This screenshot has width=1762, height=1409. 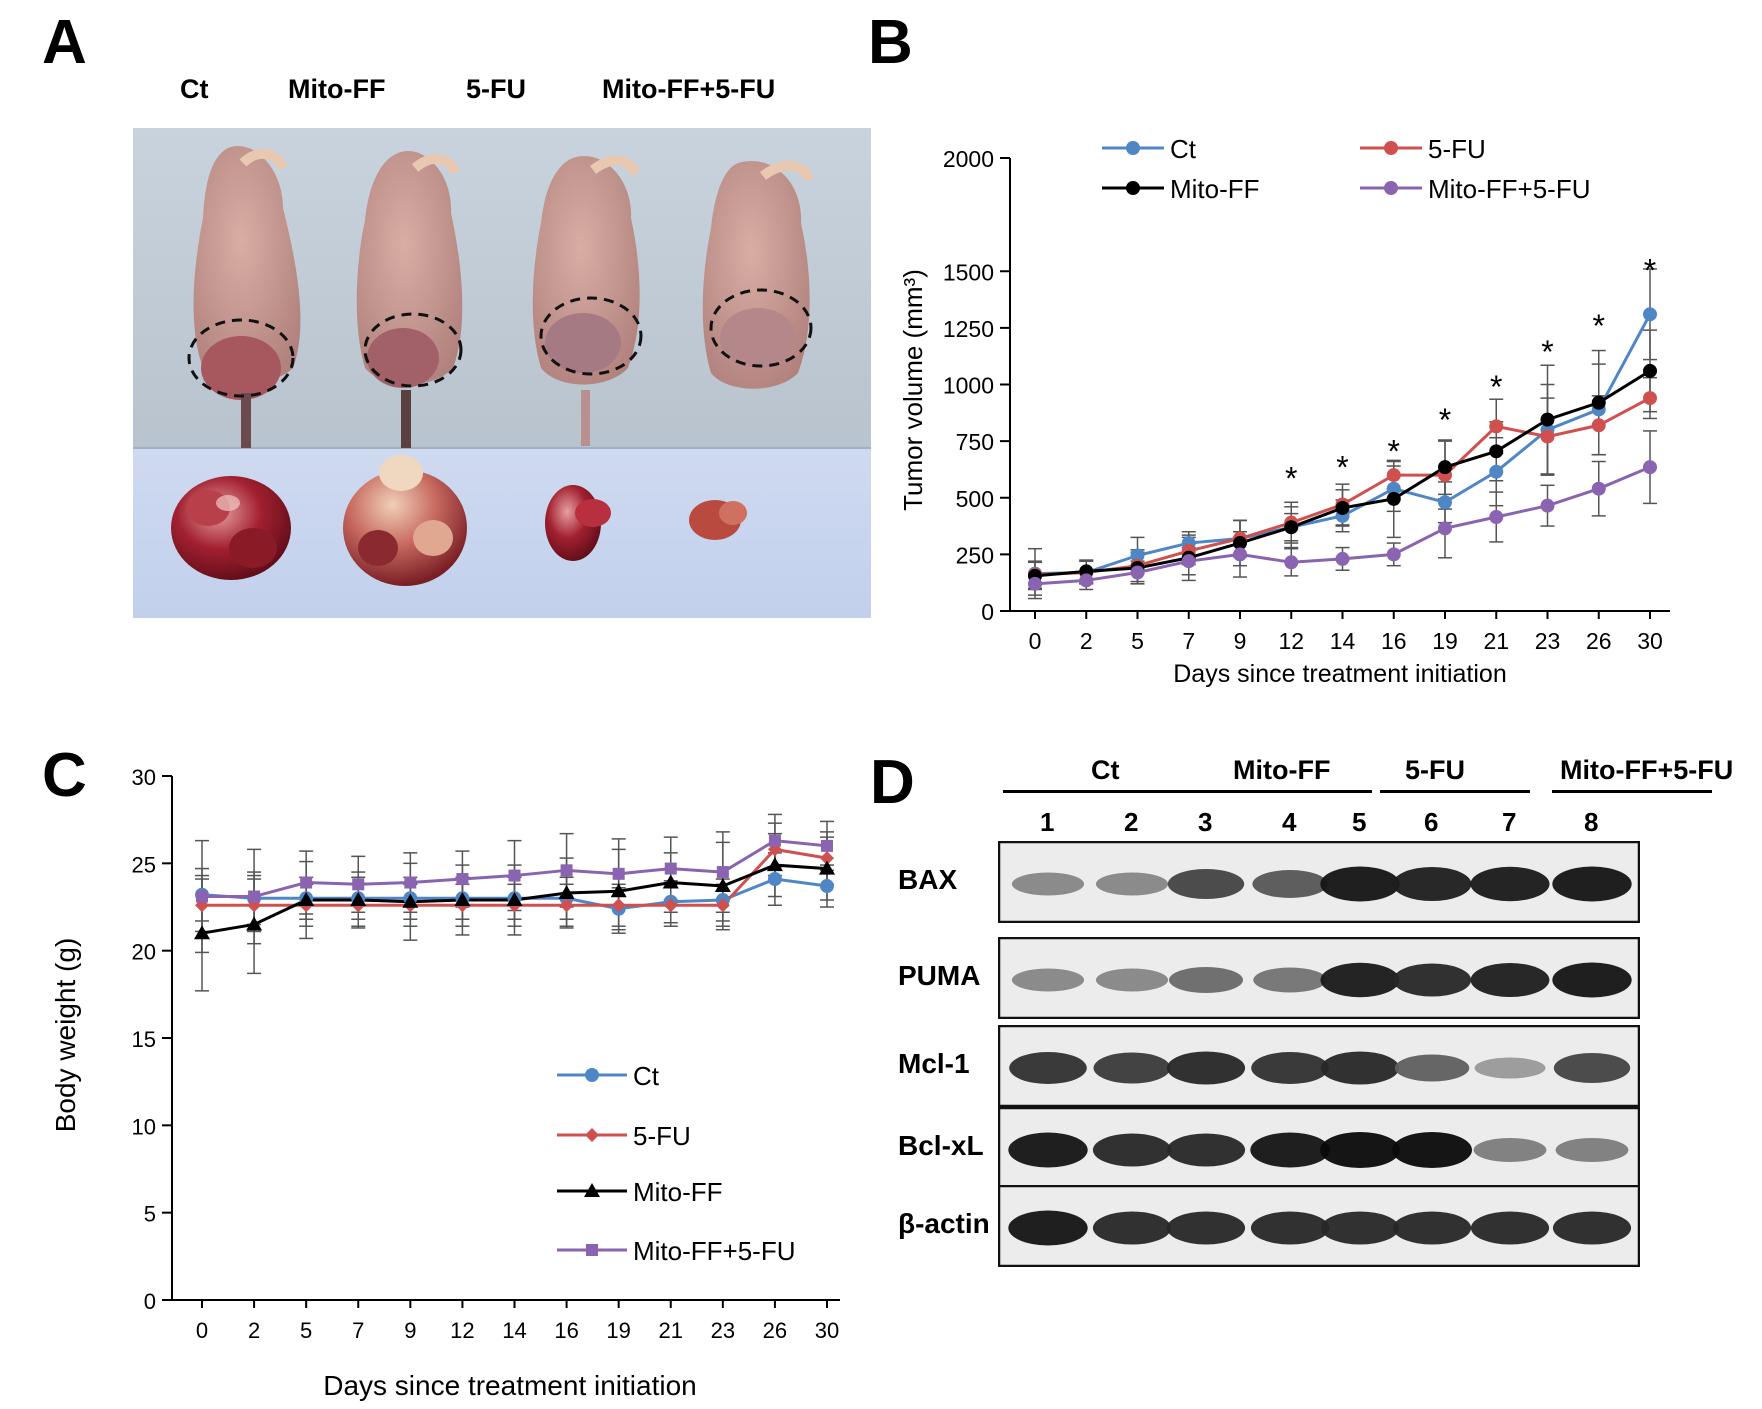 I want to click on panel-a-label-5fu: 5-FU, so click(x=496, y=89).